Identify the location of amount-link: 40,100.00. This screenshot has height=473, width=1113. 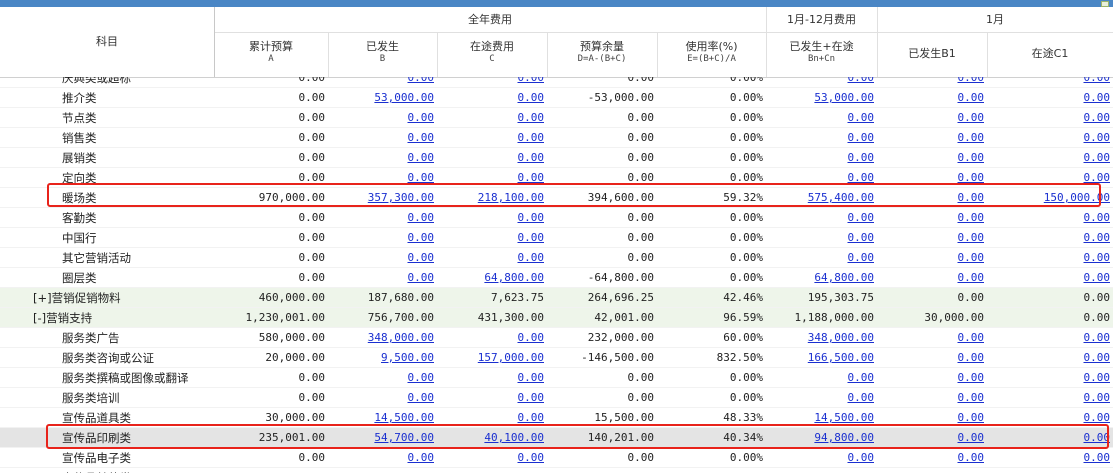
(514, 437).